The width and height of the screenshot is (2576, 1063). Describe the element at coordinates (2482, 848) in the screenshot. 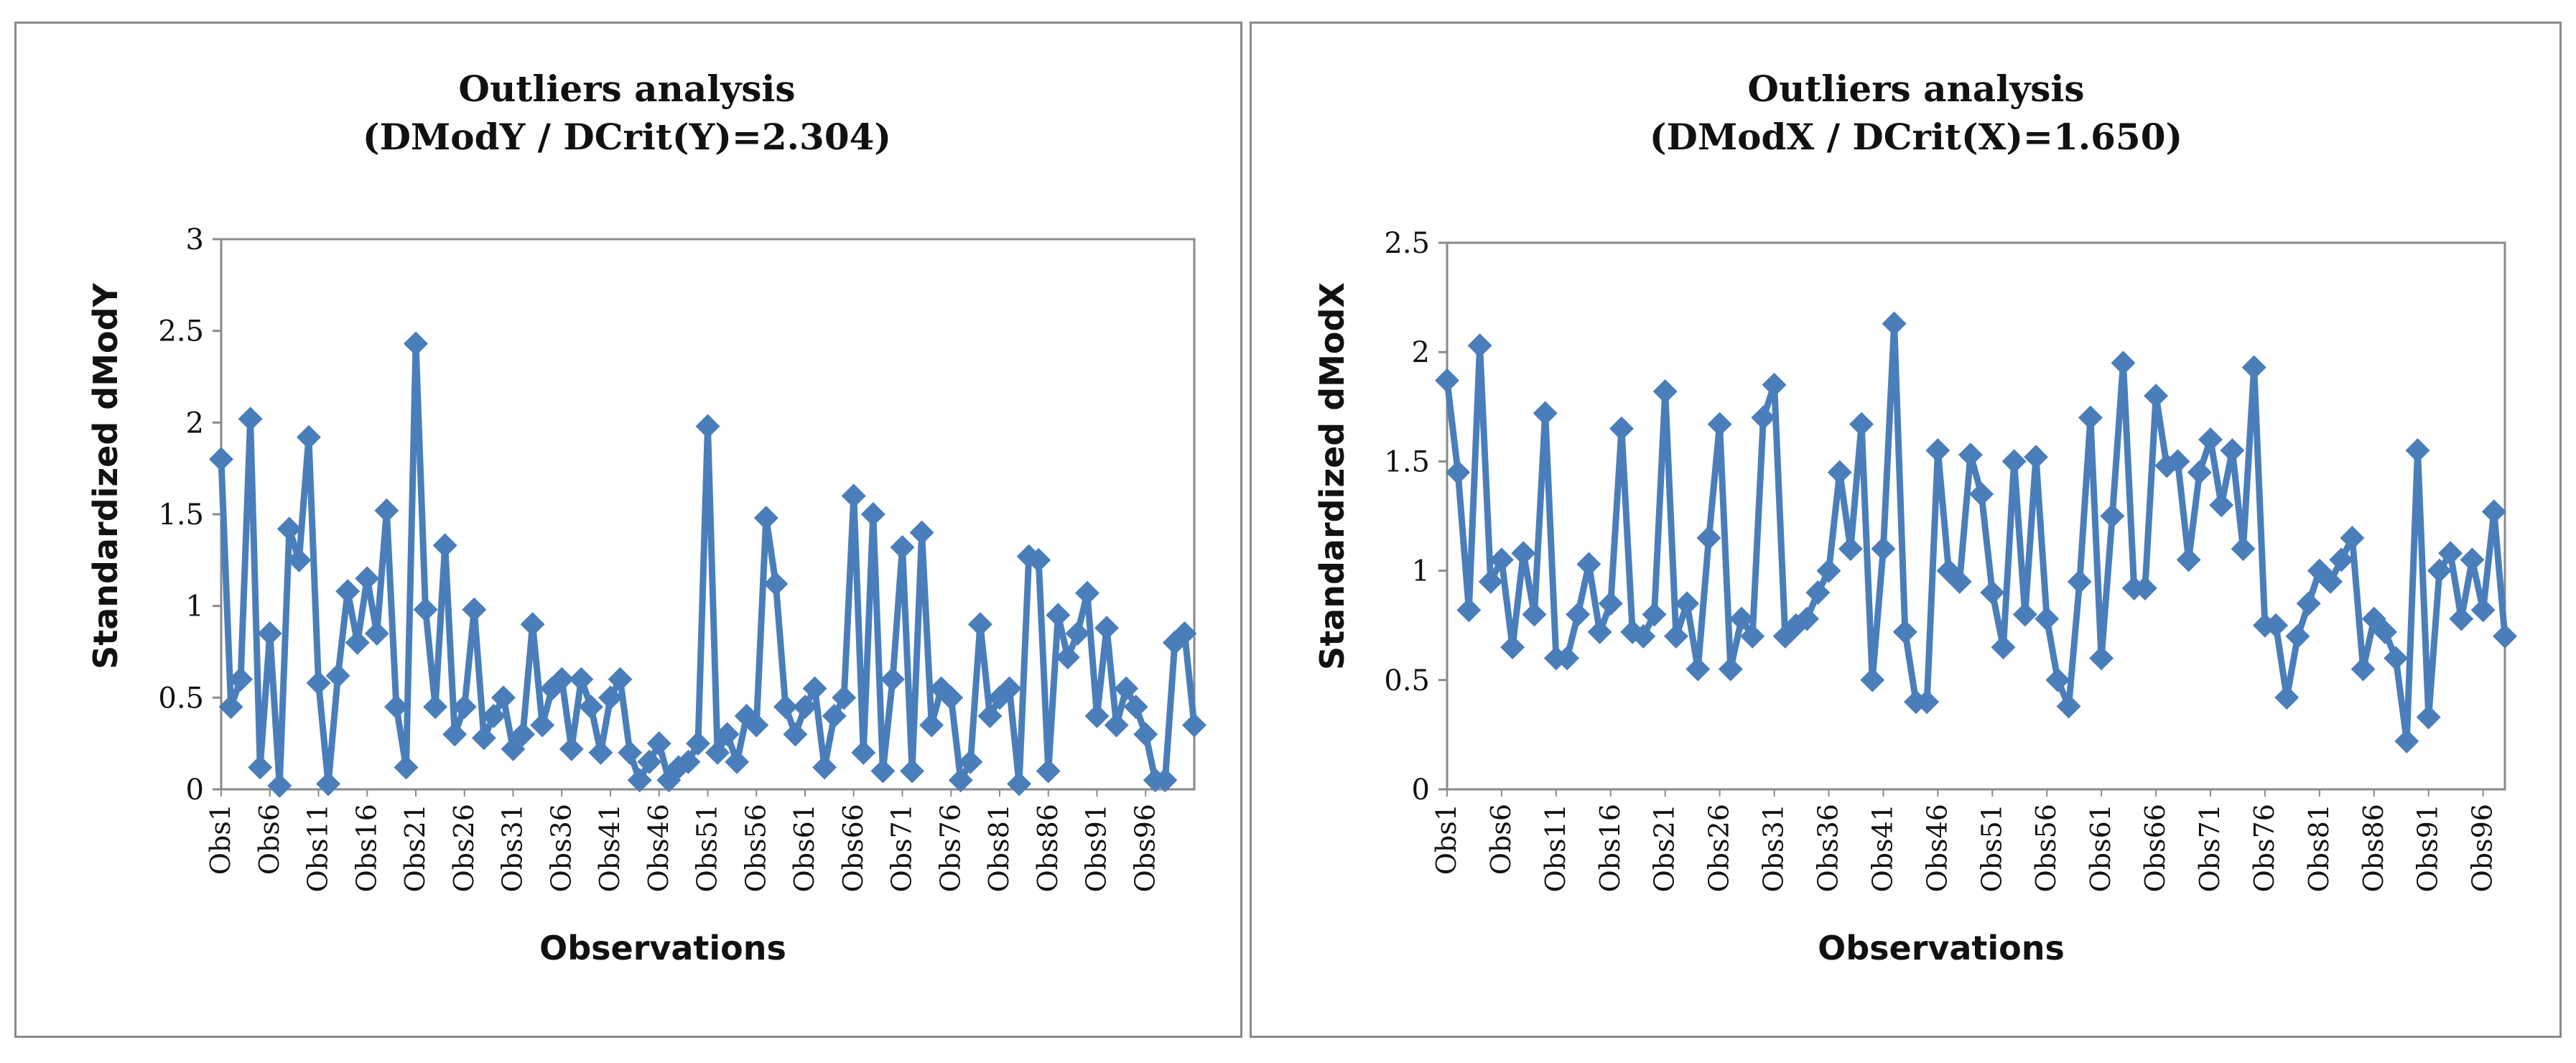

I see `x-tick-label: Obs96` at that location.